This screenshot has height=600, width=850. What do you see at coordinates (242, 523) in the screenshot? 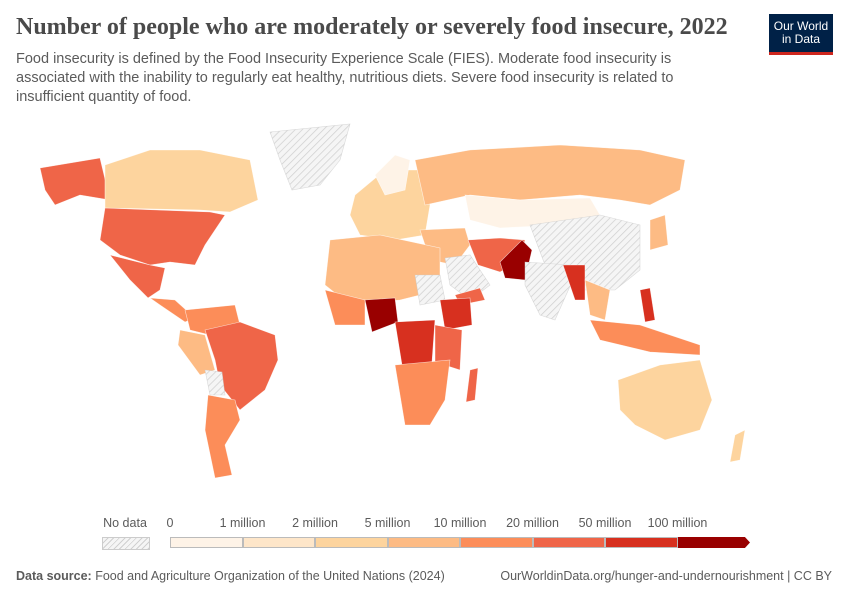
I see `legend-bin-label: 1 million` at bounding box center [242, 523].